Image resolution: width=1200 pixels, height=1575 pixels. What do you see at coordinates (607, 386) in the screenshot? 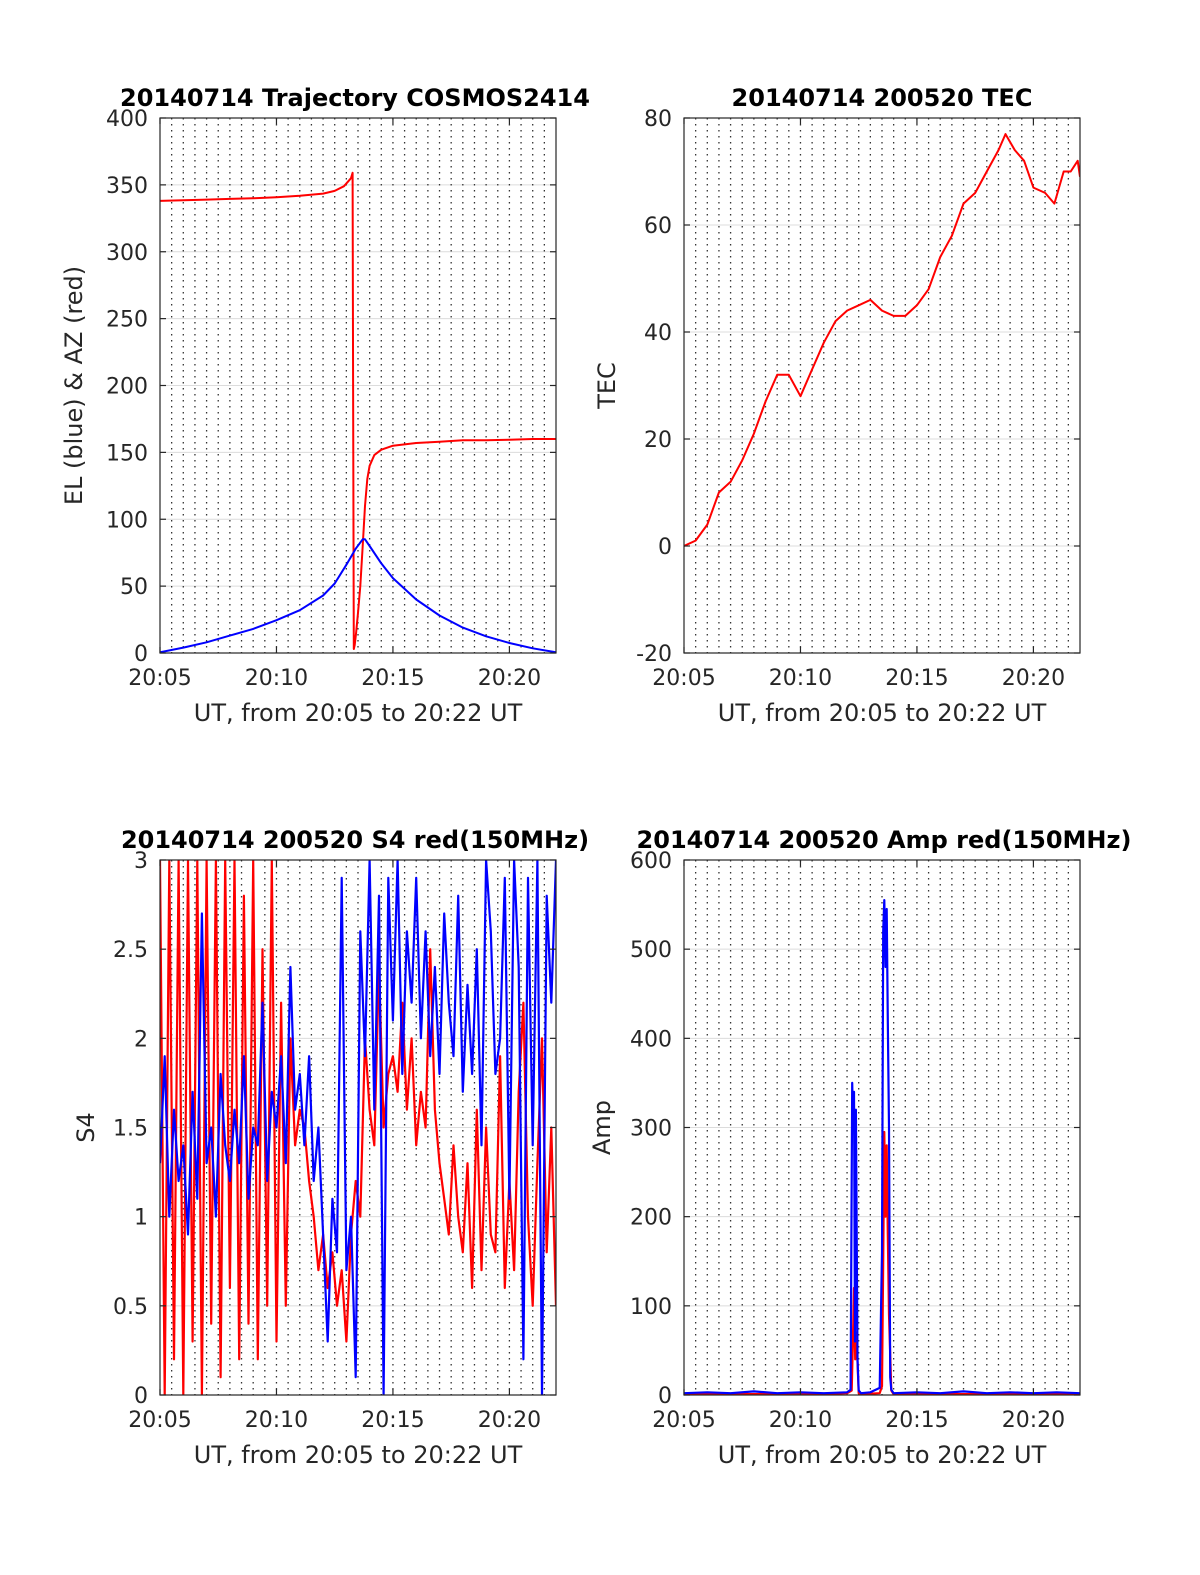
I see `y-axis-label: TEC` at bounding box center [607, 386].